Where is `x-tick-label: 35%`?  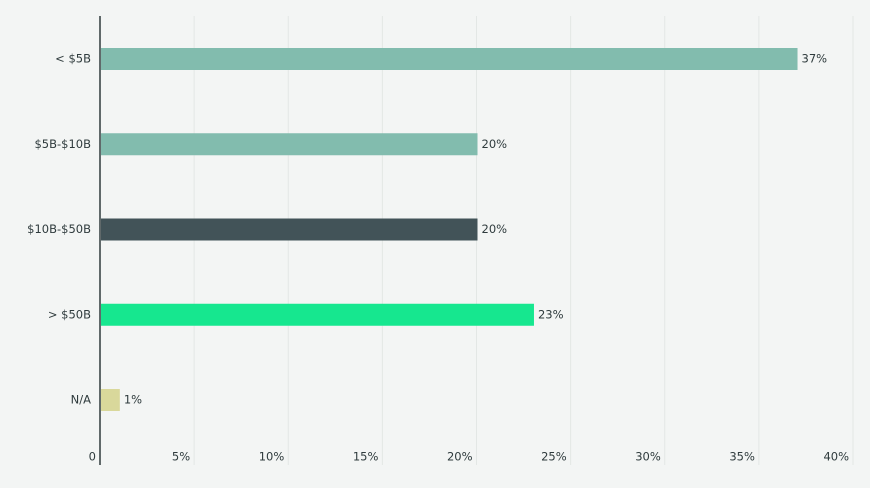
x-tick-label: 35% is located at coordinates (742, 457).